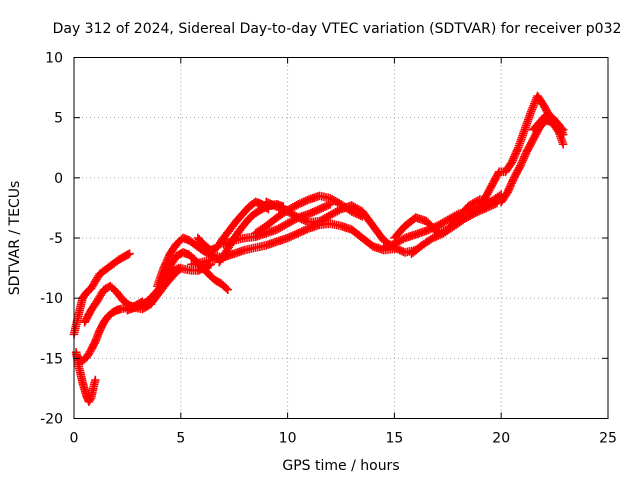 The height and width of the screenshot is (480, 640). Describe the element at coordinates (54, 59) in the screenshot. I see `y-tick-label: 10` at that location.